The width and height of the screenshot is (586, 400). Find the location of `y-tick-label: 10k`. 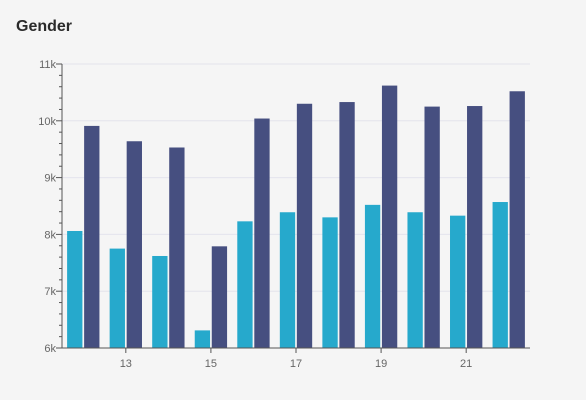

y-tick-label: 10k is located at coordinates (47, 122).